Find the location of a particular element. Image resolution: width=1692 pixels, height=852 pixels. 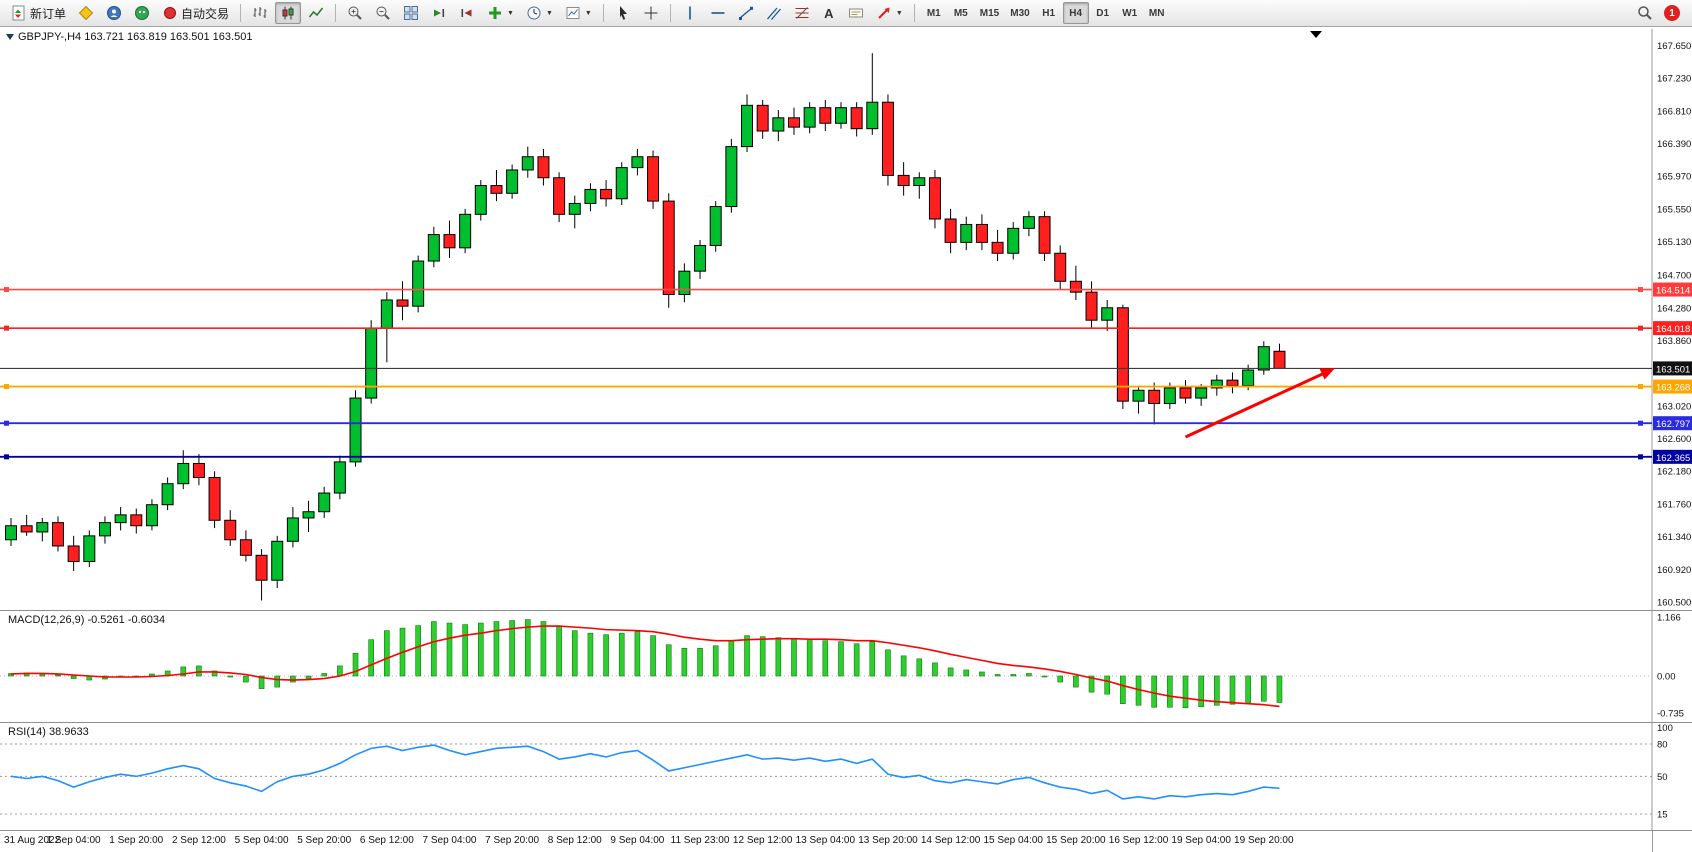

zoom-in-button is located at coordinates (355, 13).